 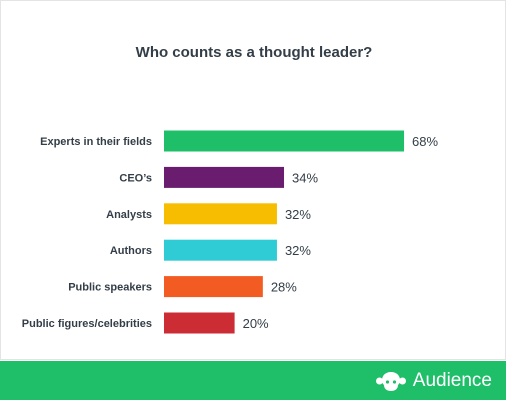 I want to click on chart-title: Who counts as a thought leader?, so click(x=254, y=52).